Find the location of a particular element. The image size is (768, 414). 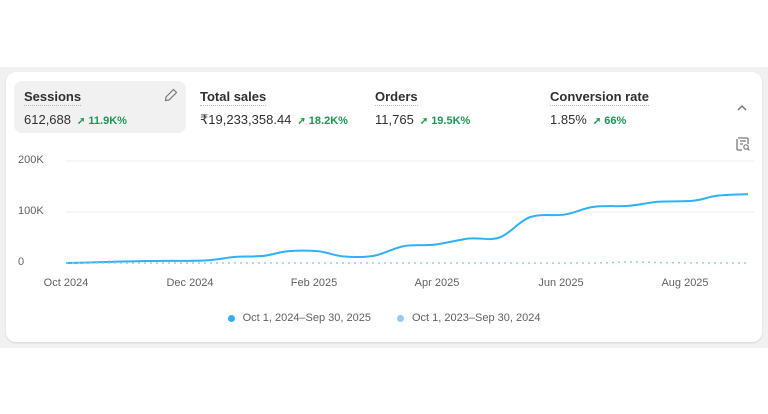

metric-value: ₹19,233,358.44 is located at coordinates (246, 119).